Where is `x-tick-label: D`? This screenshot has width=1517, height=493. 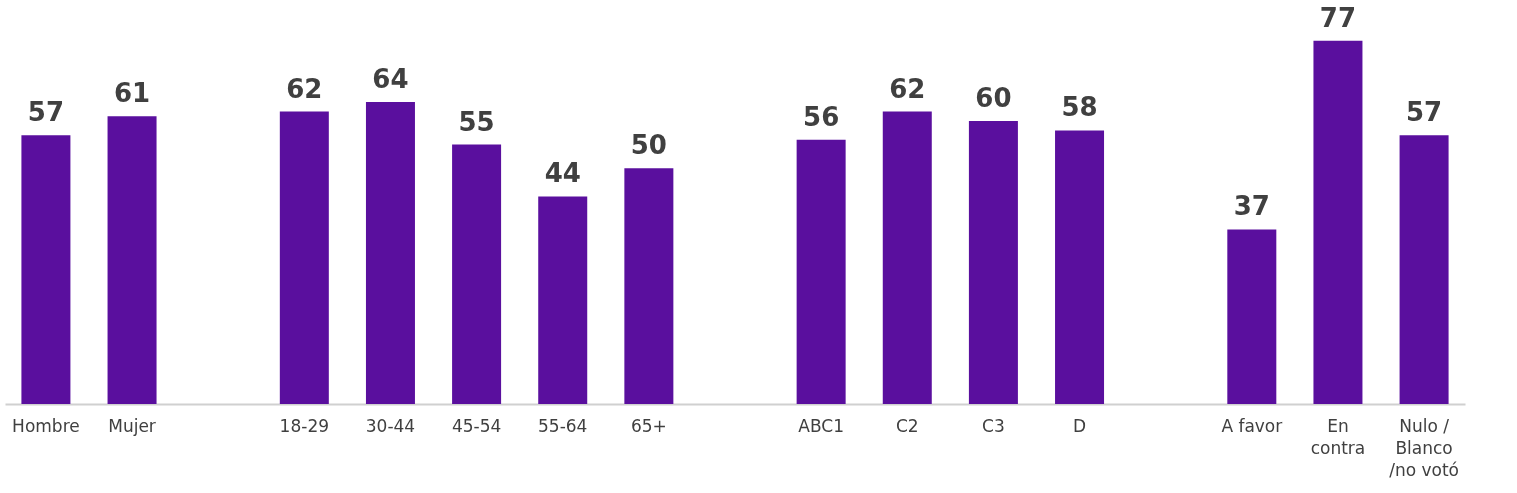 x-tick-label: D is located at coordinates (1080, 425).